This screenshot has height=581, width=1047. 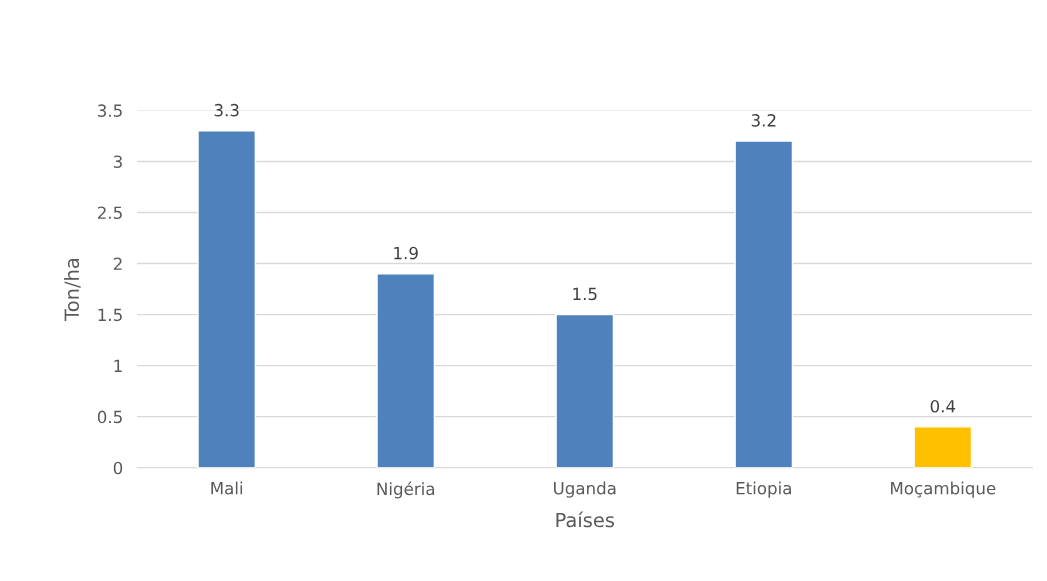 I want to click on x-tick-label: Etiopia, so click(x=763, y=489).